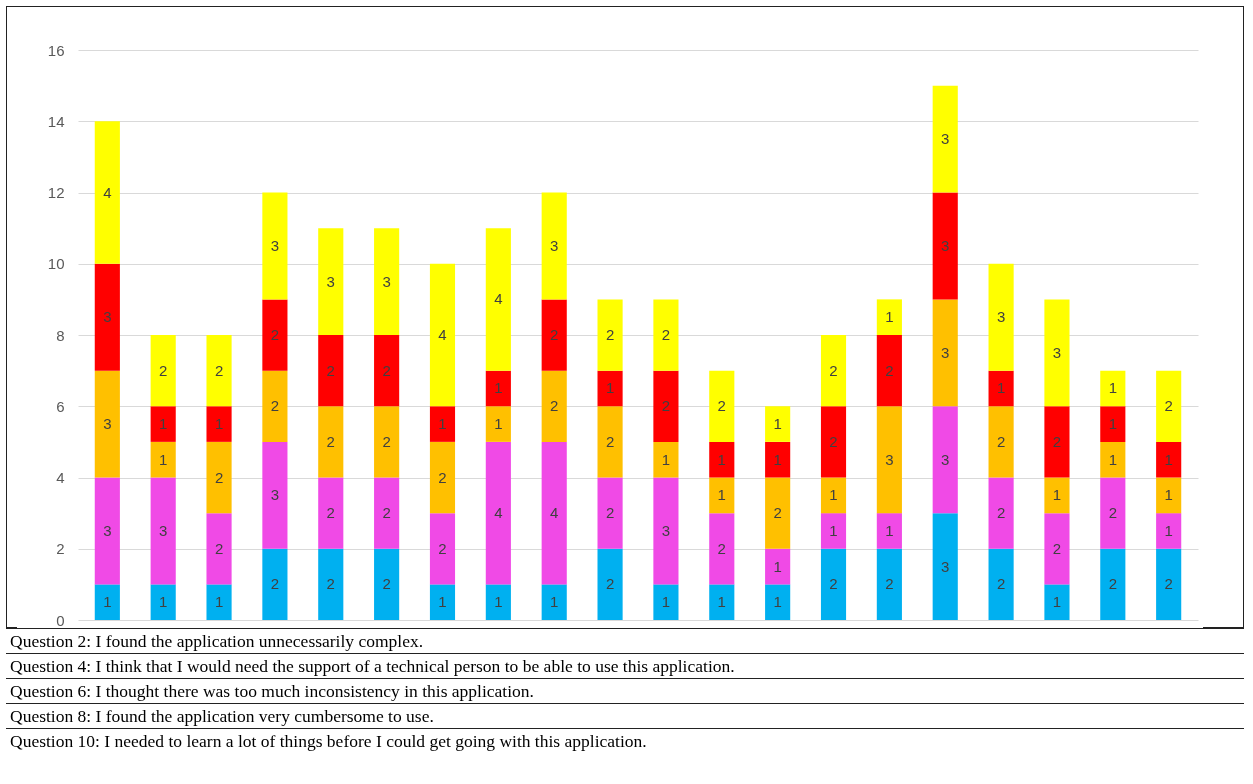 The width and height of the screenshot is (1253, 784). I want to click on text: Question 10: I needed to learn a lot of things before I could get going with this application., so click(625, 740).